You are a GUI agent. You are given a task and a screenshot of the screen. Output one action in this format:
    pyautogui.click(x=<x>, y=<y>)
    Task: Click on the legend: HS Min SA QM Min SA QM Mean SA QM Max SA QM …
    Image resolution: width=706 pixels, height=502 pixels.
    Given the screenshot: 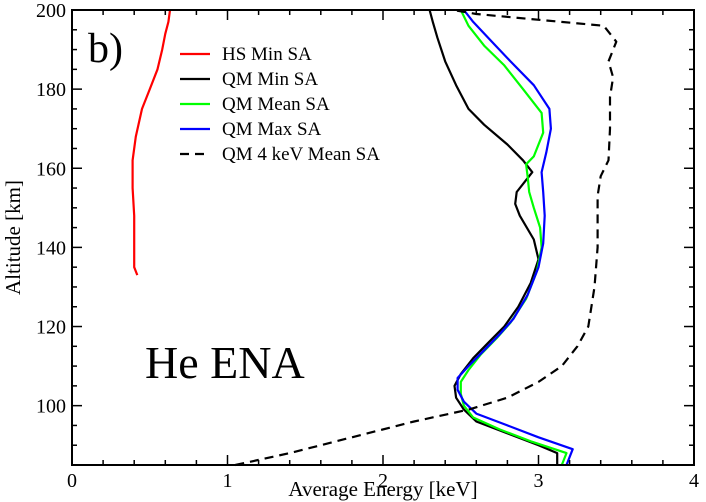 What is the action you would take?
    pyautogui.click(x=280, y=104)
    